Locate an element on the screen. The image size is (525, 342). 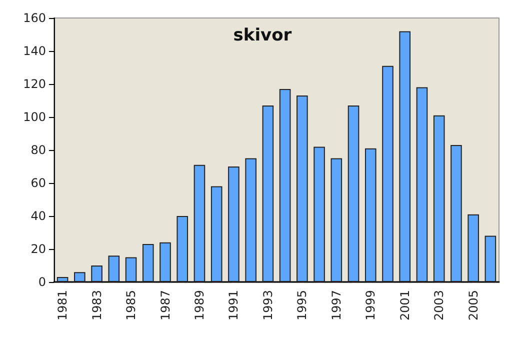
y-tick-label: 140 is located at coordinates (34, 51).